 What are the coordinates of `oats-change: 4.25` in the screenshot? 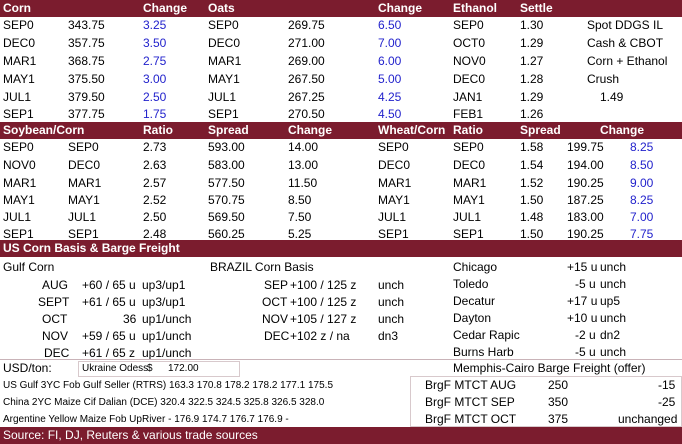 It's located at (390, 97).